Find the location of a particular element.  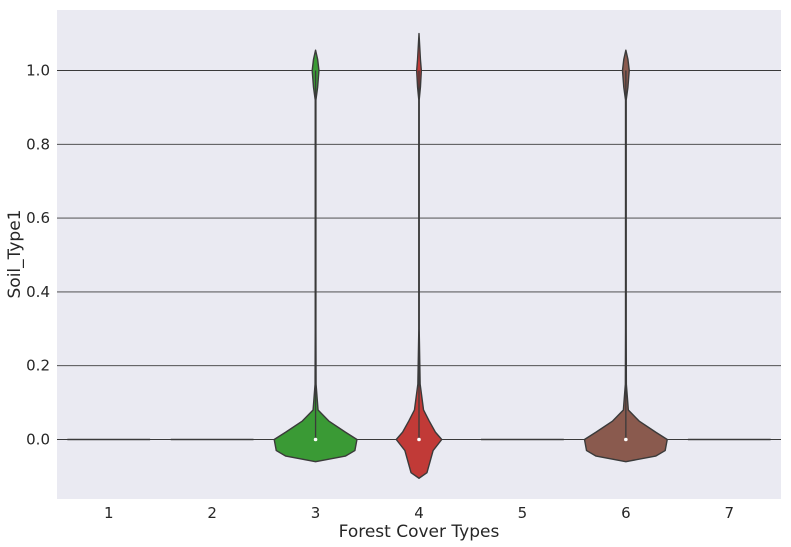

x-tick-label: 7 is located at coordinates (730, 513).